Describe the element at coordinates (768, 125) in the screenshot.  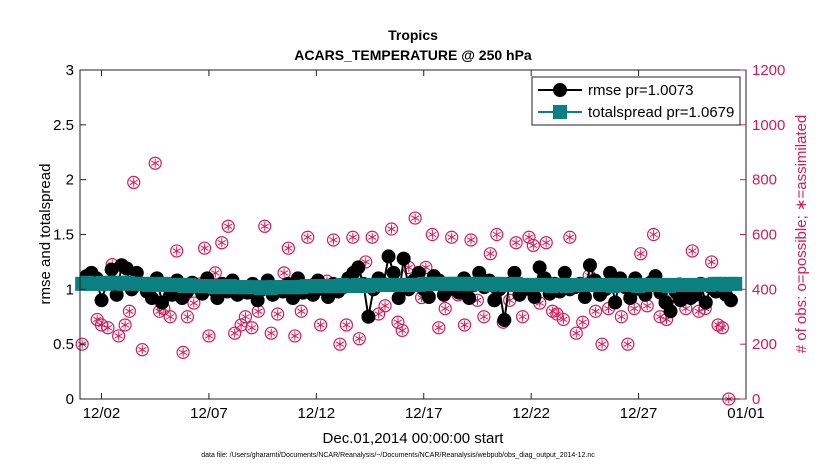
I see `y2-tick-label: 1000` at that location.